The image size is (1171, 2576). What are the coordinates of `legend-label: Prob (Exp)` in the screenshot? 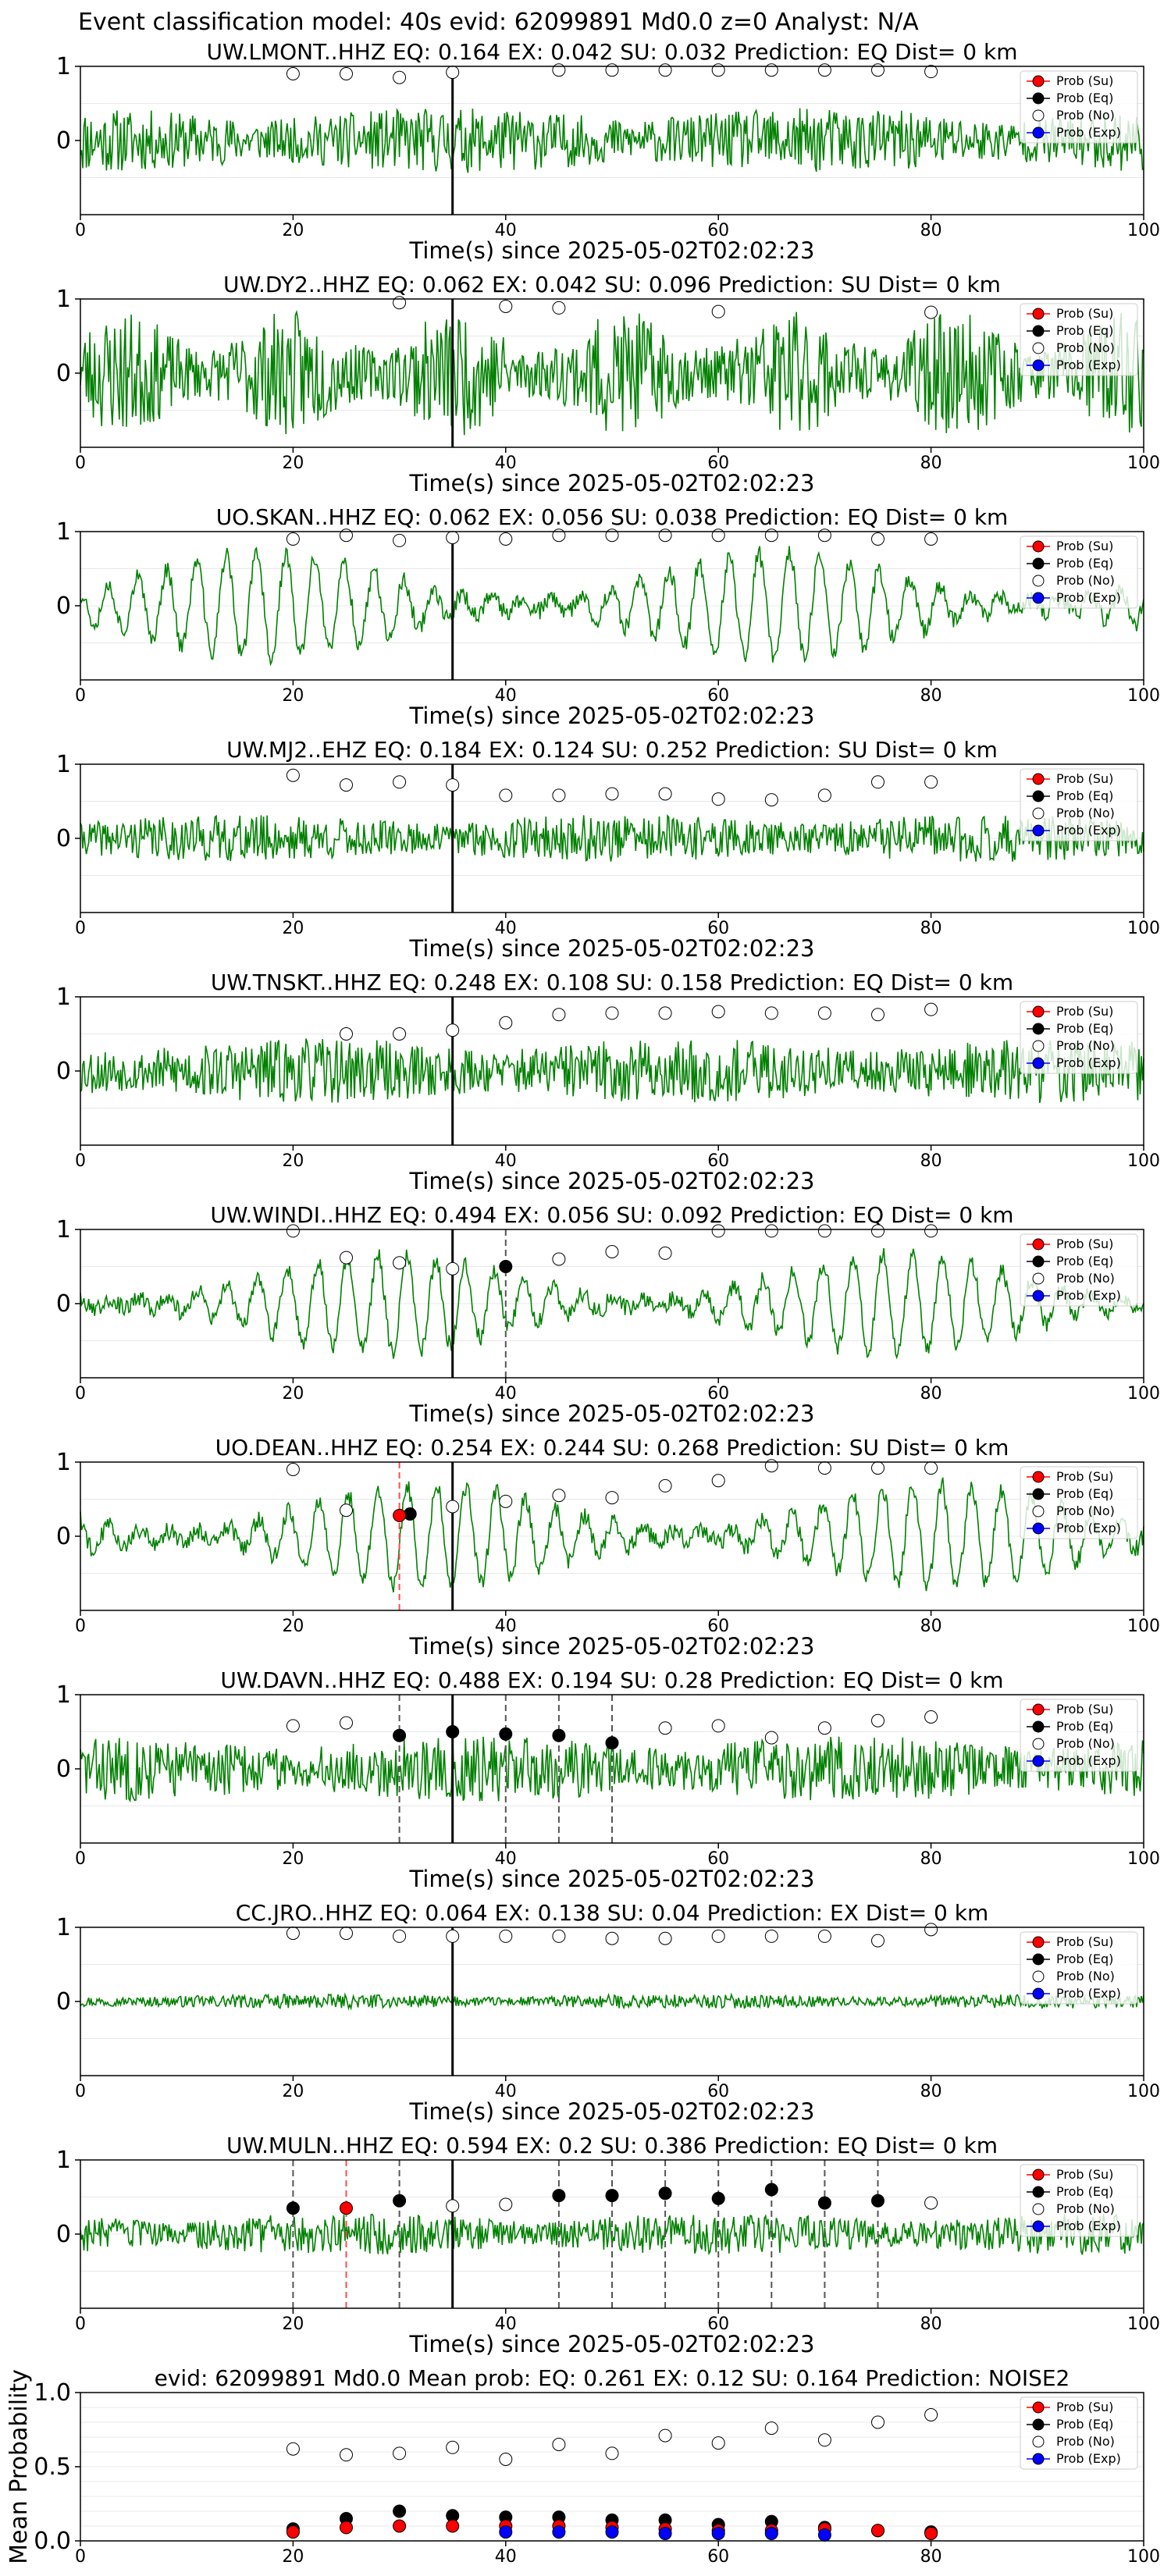 It's located at (1088, 2225).